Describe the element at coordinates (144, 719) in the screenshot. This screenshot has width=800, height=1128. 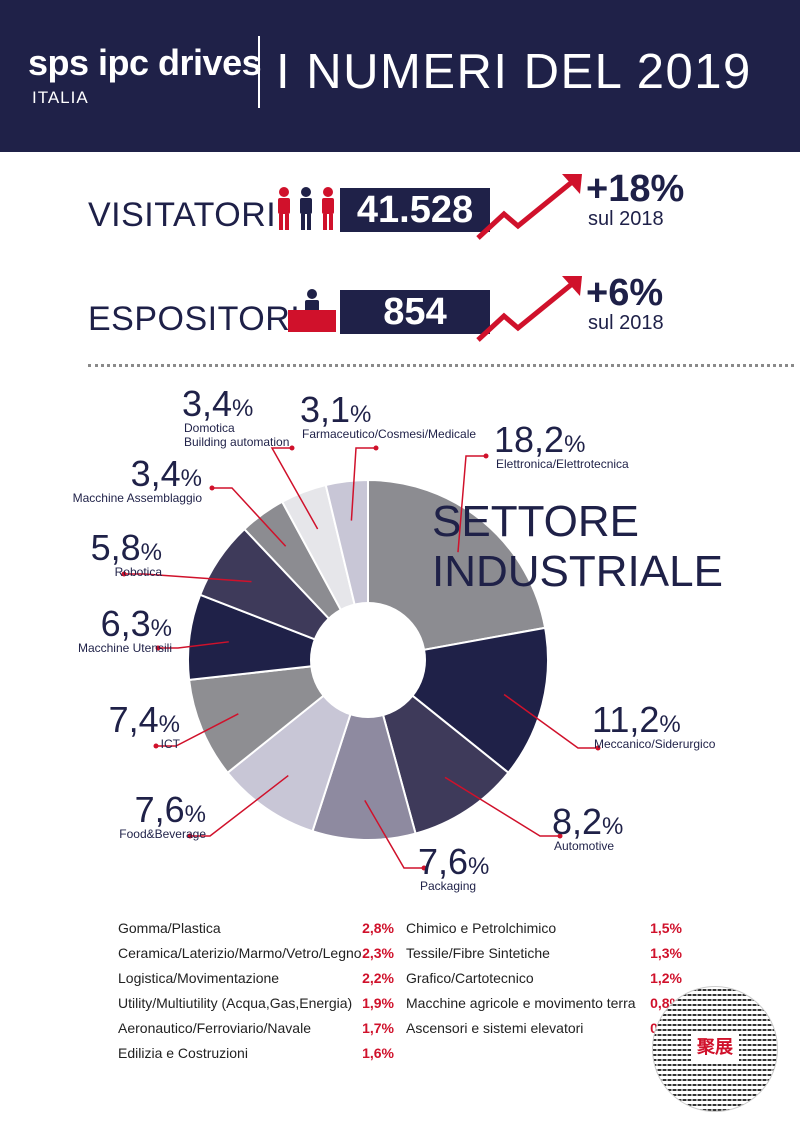
I see `slice-value-label: 7,4%` at that location.